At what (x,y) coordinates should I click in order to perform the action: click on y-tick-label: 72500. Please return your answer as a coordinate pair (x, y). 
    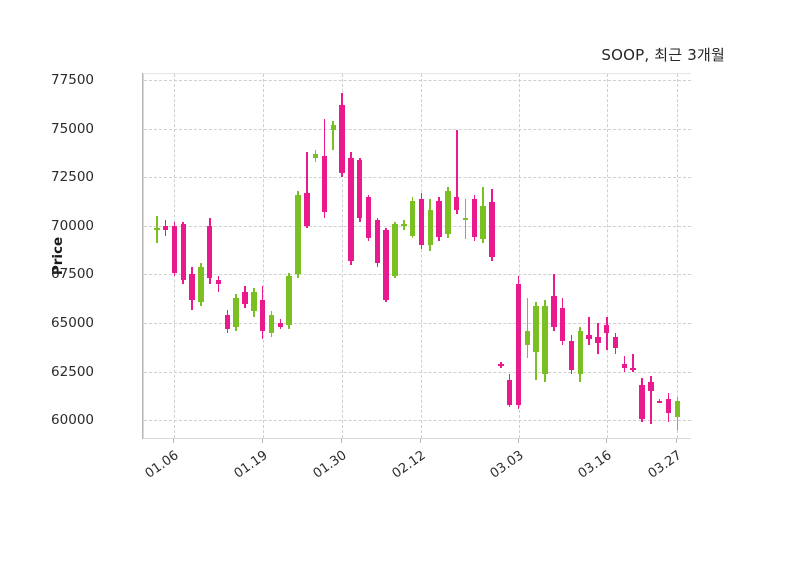
    Looking at the image, I should click on (72, 177).